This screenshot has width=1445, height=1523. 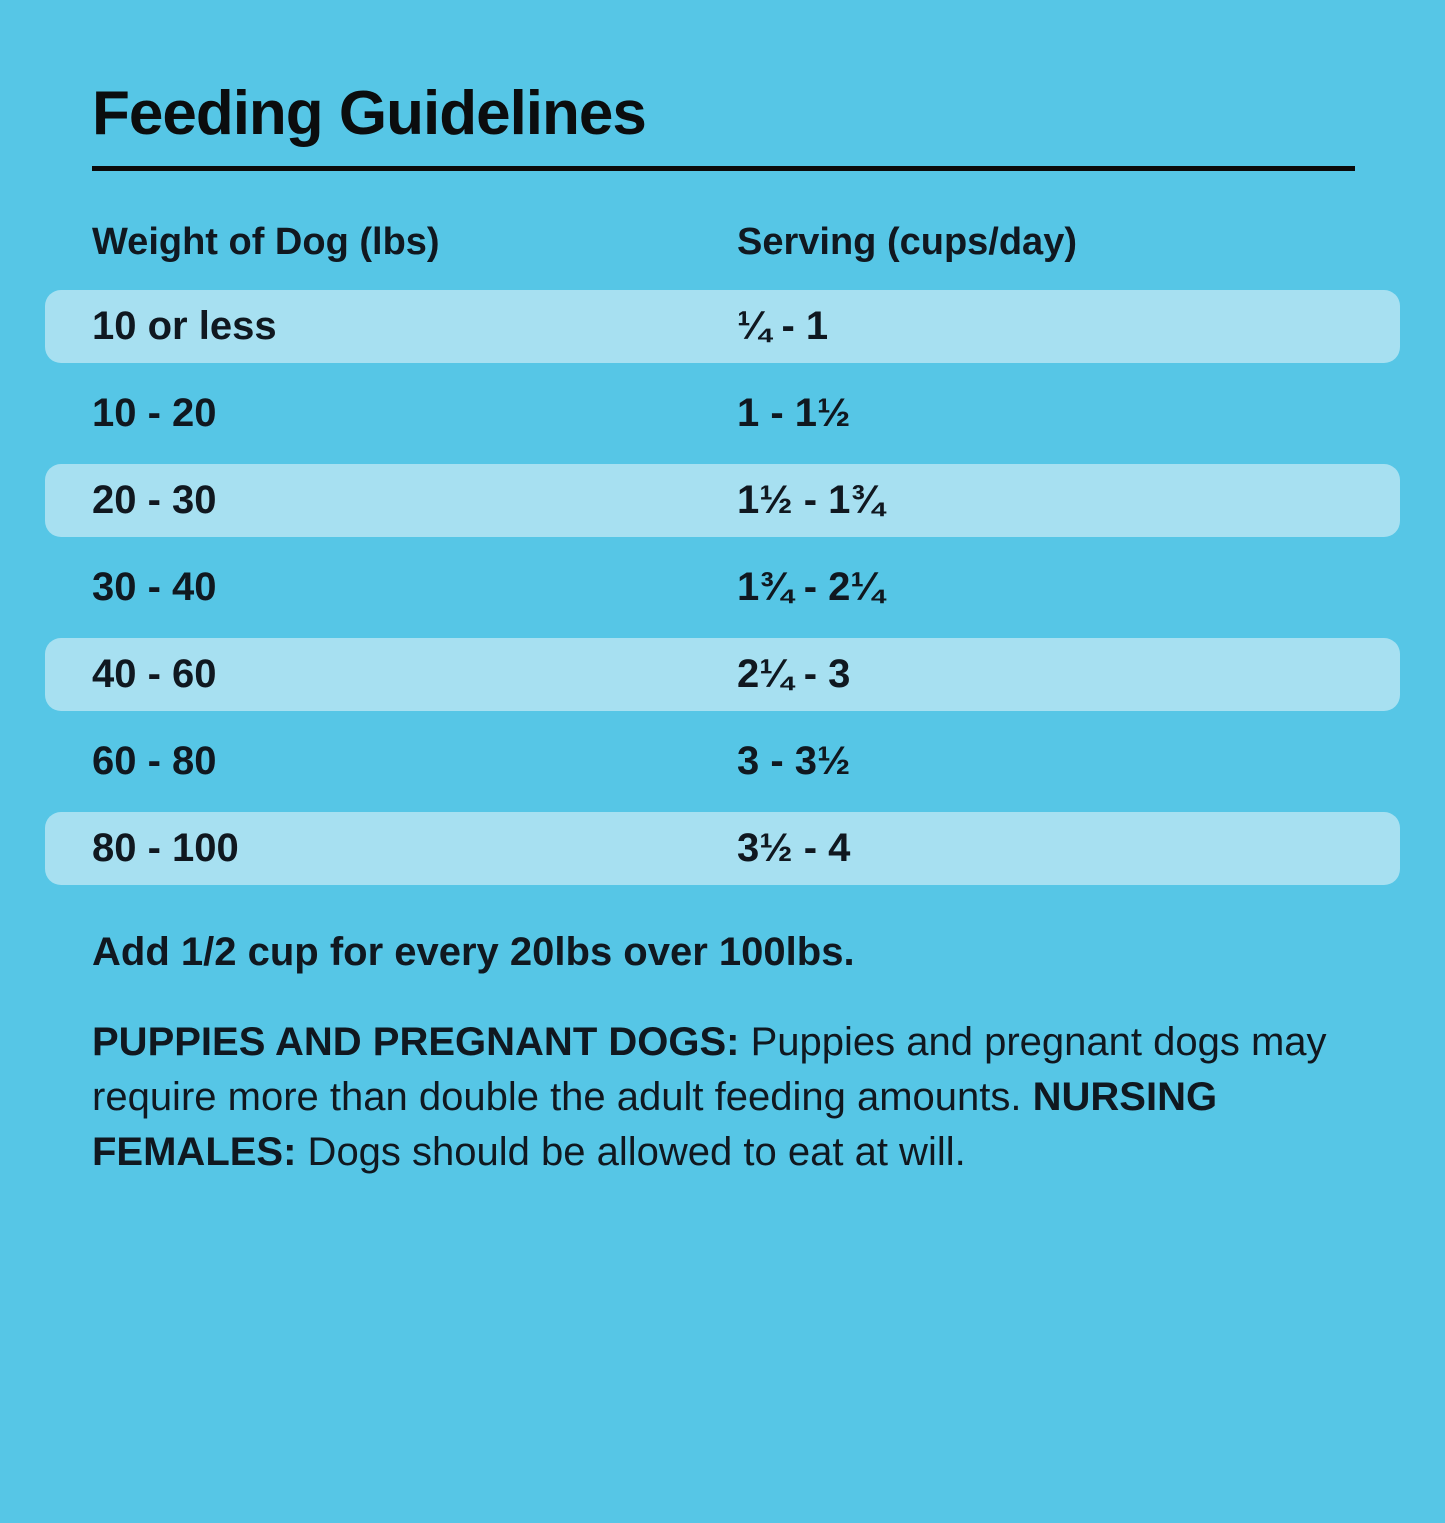 I want to click on serving-cell: 1¾ - 2¼, so click(x=810, y=587).